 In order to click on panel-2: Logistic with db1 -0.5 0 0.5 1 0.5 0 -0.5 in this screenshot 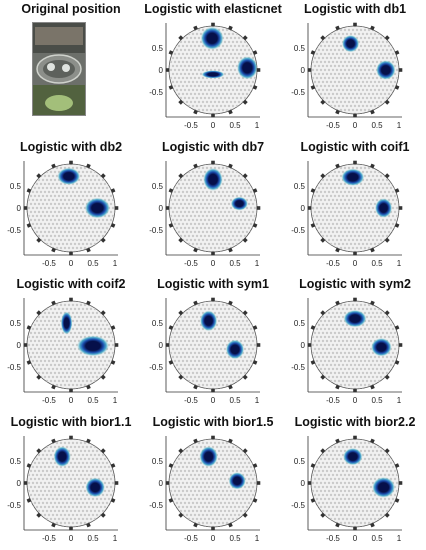, I will do `click(355, 69)`.